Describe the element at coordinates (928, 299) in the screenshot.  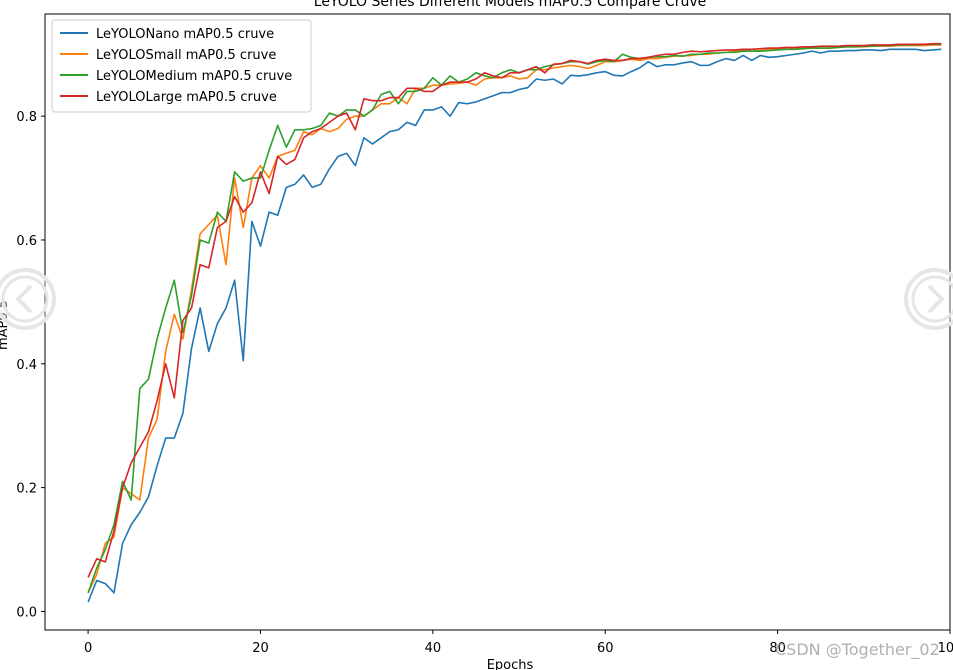
I see `chevron-right-circle-icon` at that location.